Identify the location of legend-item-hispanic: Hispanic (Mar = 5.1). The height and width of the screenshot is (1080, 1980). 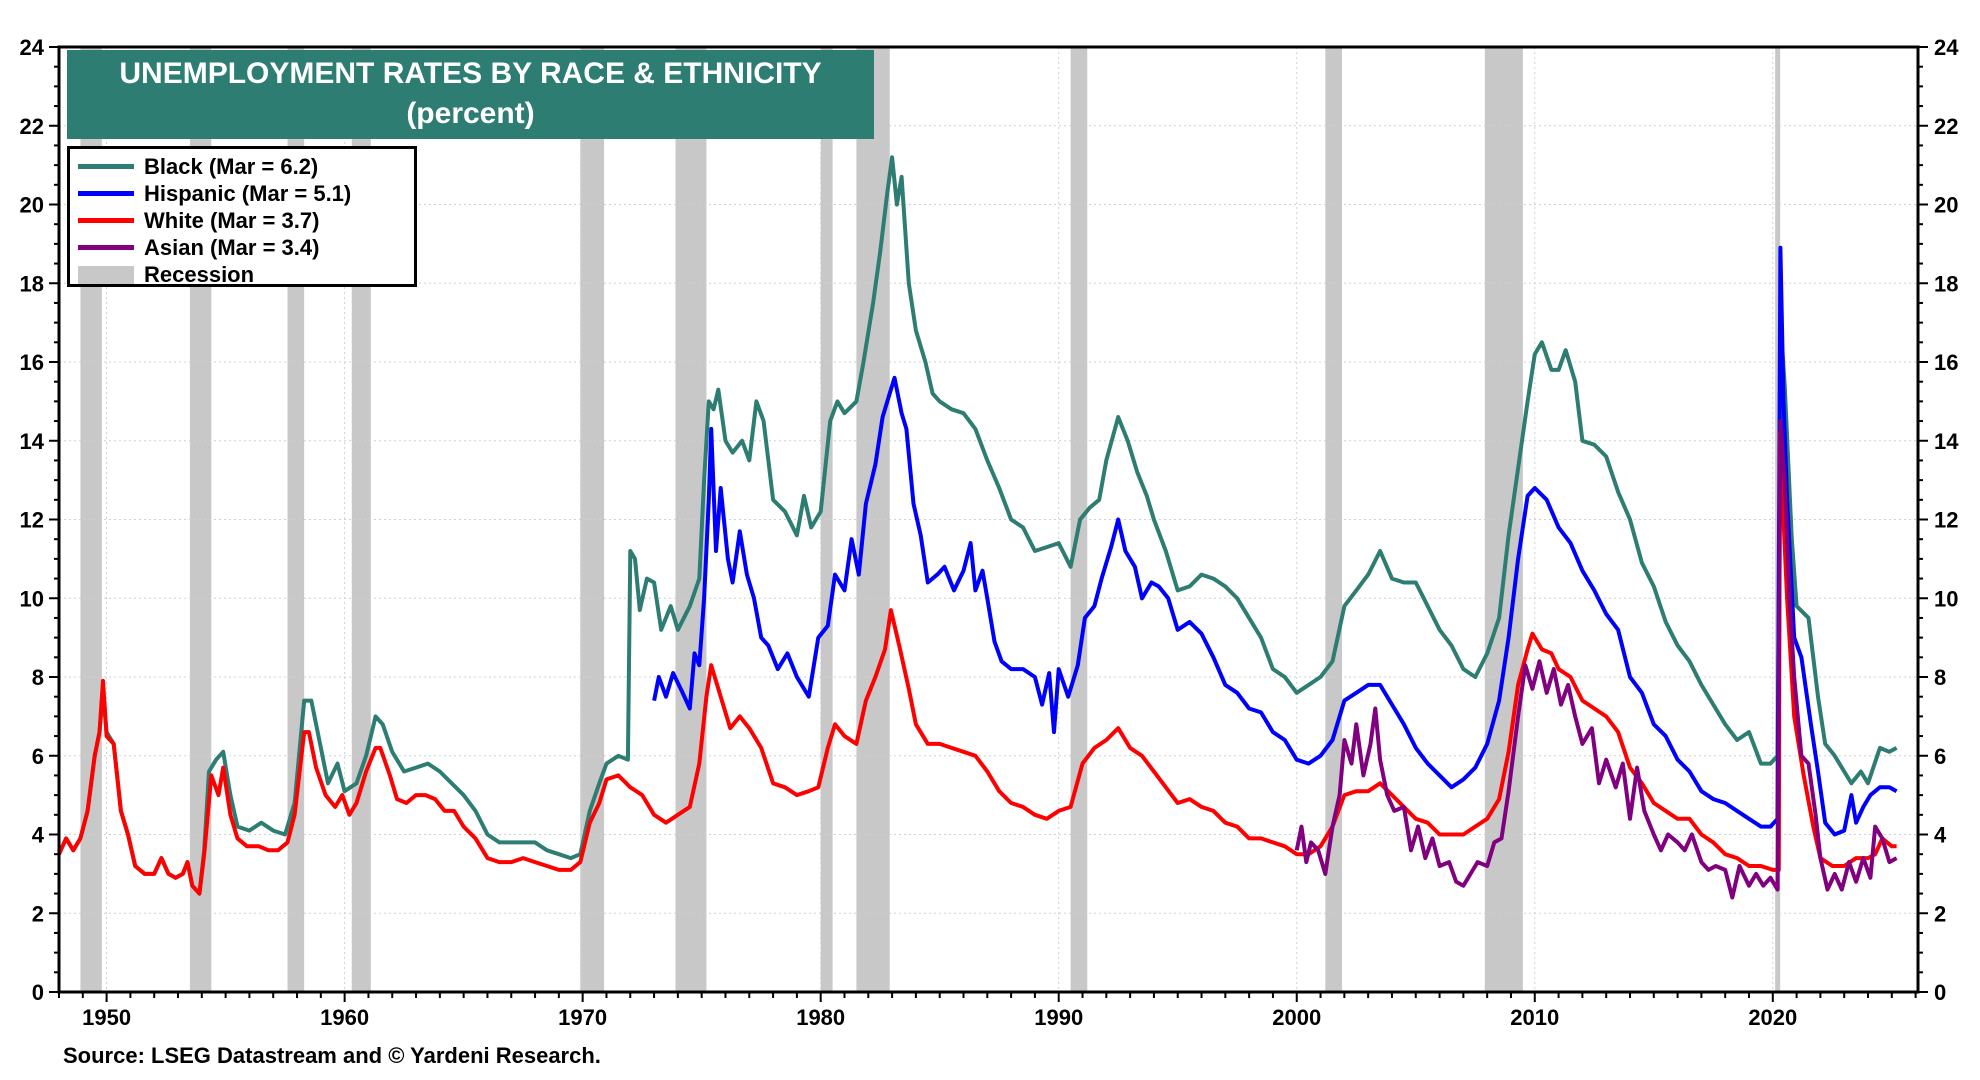
(246, 193).